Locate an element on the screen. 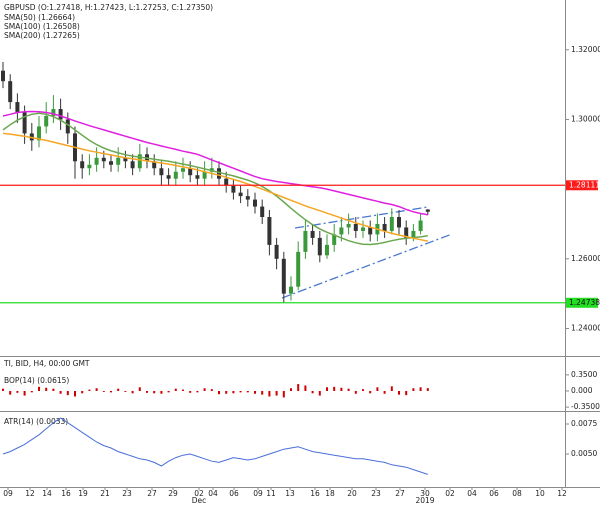 The width and height of the screenshot is (600, 508). pane-info: TI, BID, H4, 00:00 GMT is located at coordinates (46, 363).